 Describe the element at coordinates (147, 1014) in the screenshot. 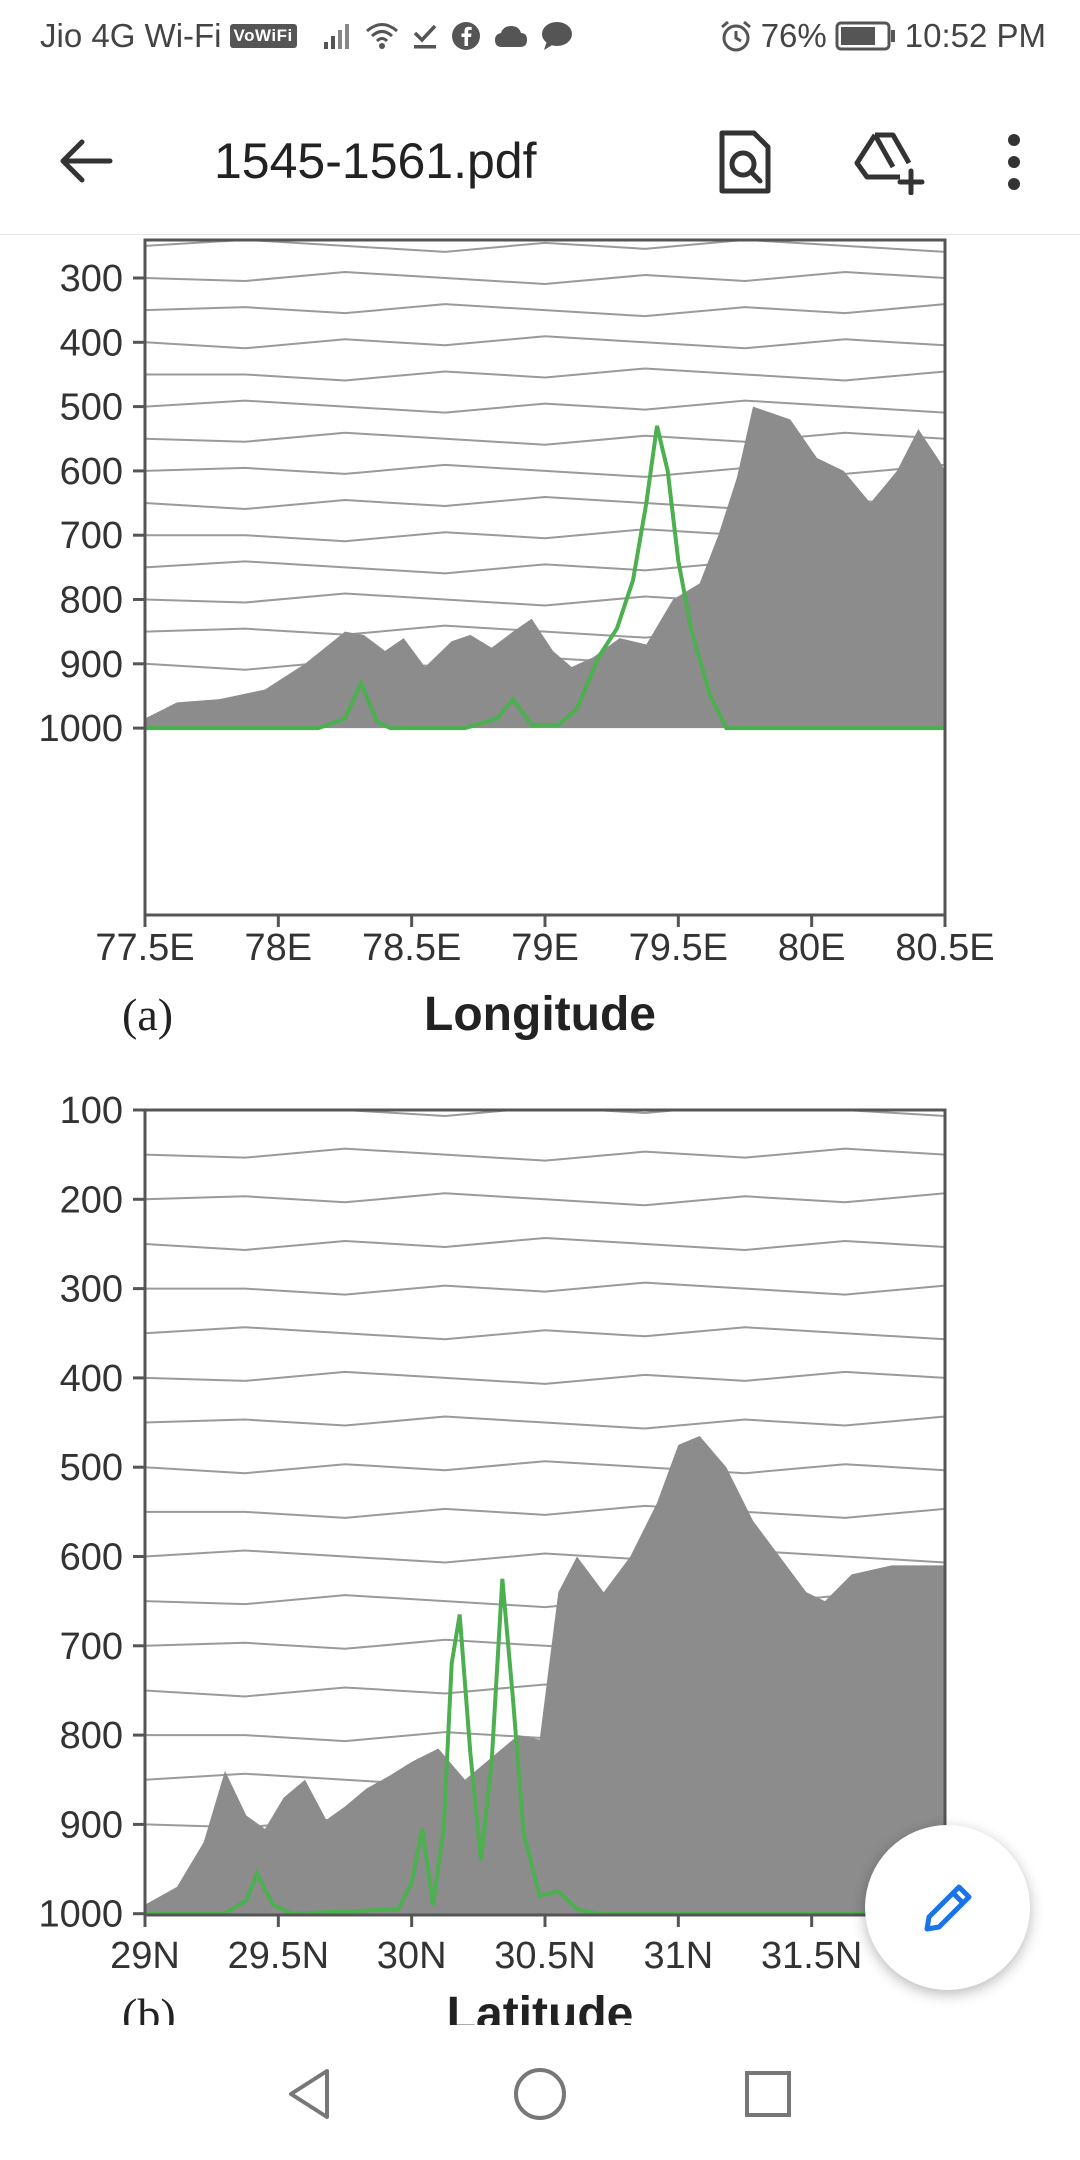

I see `panel-label: (a)` at that location.